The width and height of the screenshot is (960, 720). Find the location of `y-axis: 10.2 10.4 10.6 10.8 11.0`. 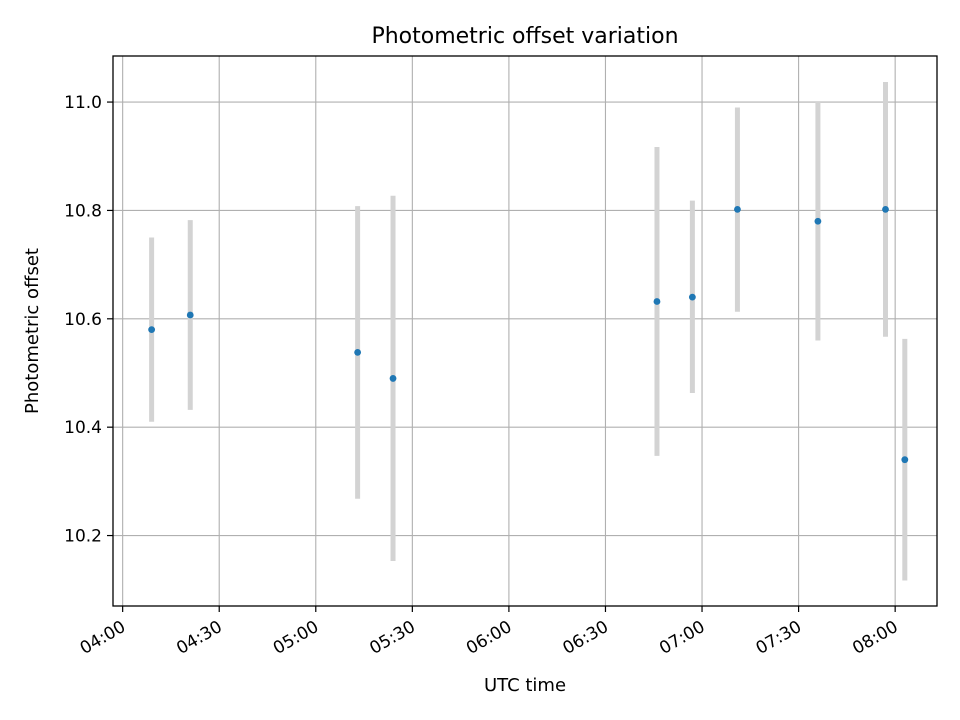

y-axis: 10.2 10.4 10.6 10.8 11.0 is located at coordinates (88, 320).